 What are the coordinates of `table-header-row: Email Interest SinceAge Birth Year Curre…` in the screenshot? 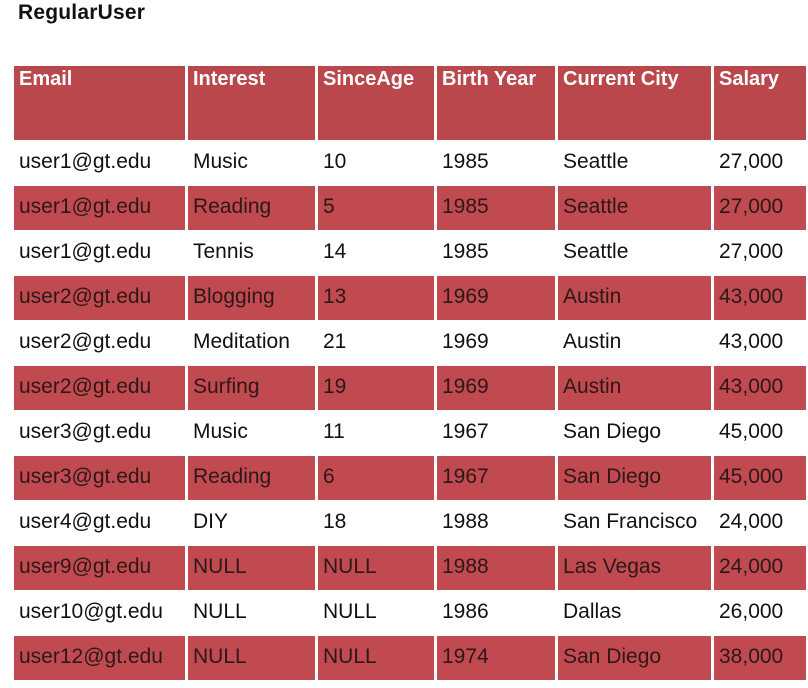 It's located at (410, 103).